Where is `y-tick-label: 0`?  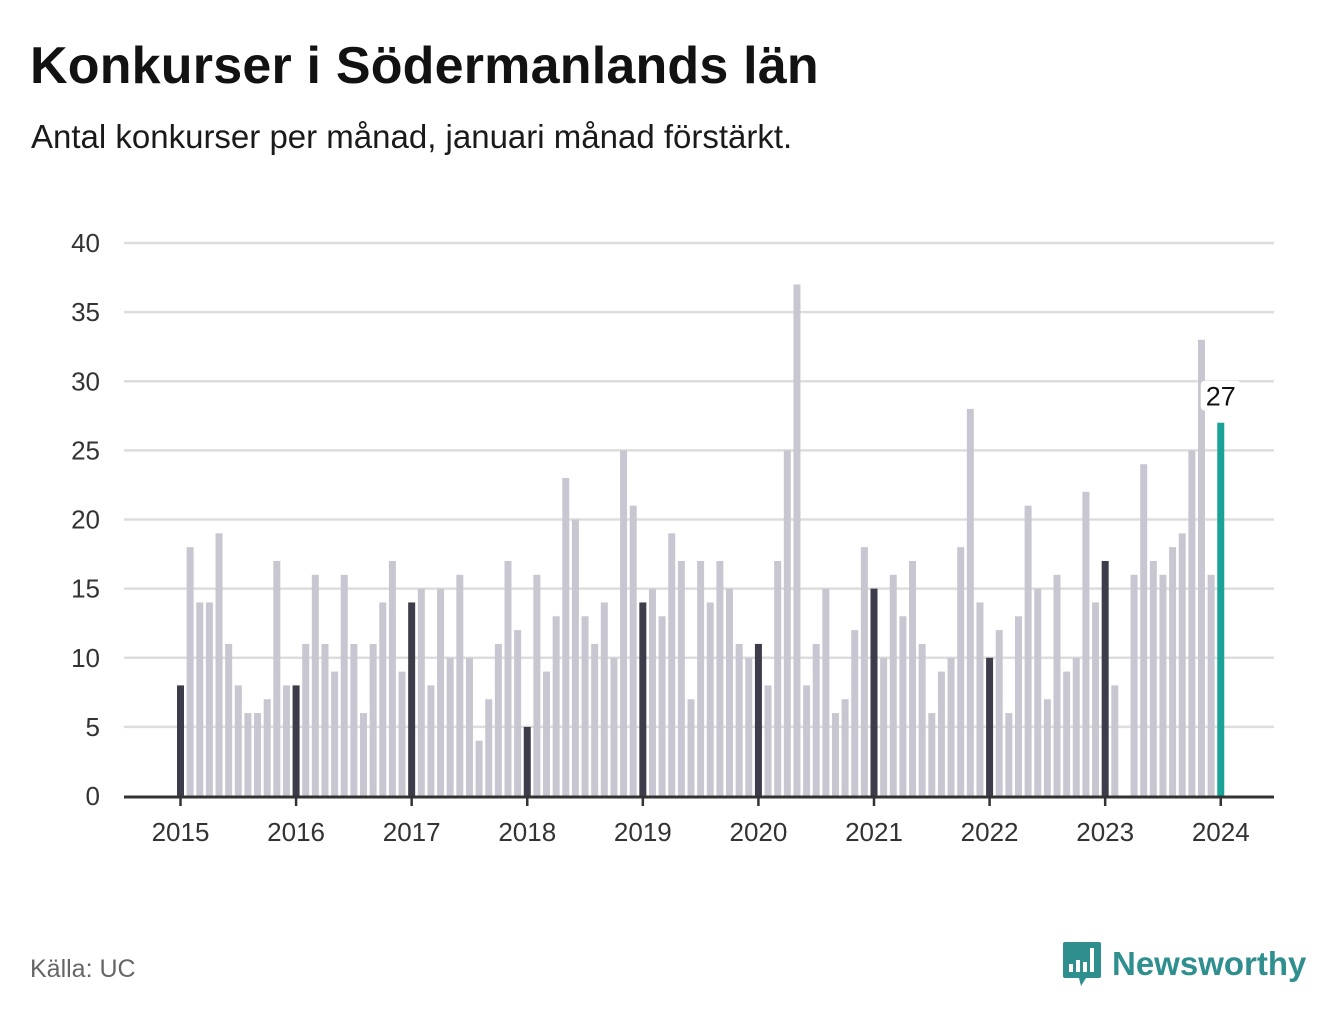 y-tick-label: 0 is located at coordinates (93, 796).